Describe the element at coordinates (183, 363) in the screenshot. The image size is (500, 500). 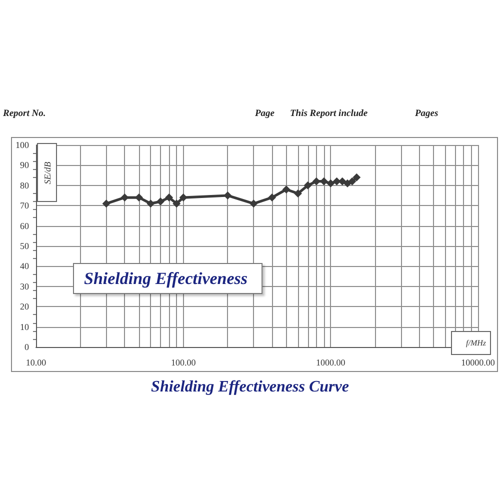
I see `x-tick-label: 100.00` at that location.